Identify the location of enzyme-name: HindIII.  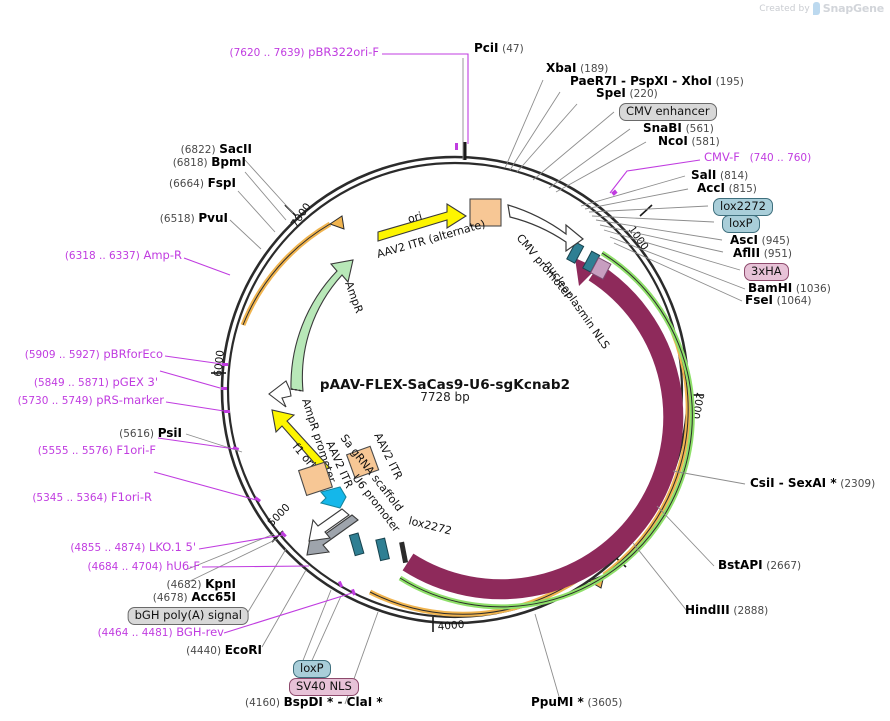
(707, 610).